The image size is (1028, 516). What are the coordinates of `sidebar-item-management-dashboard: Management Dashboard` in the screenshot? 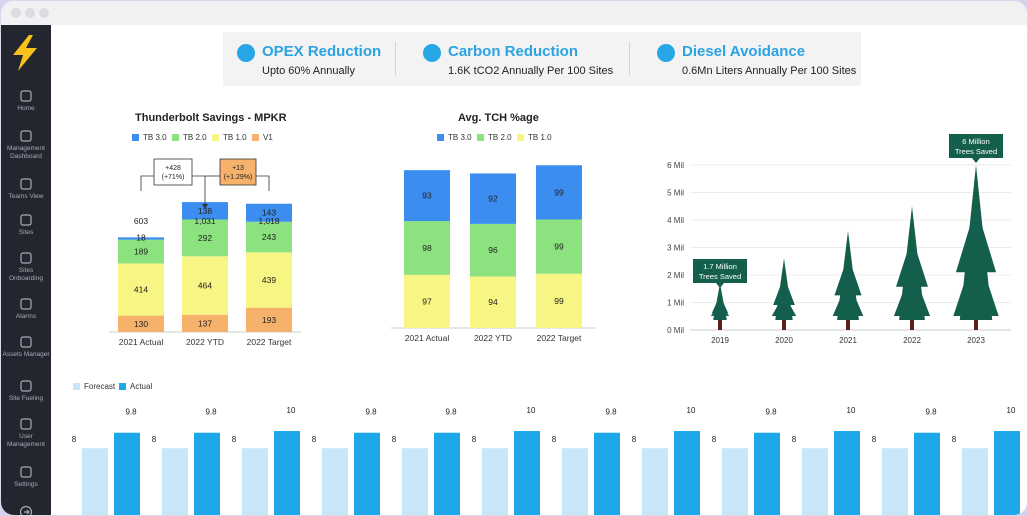 It's located at (26, 145).